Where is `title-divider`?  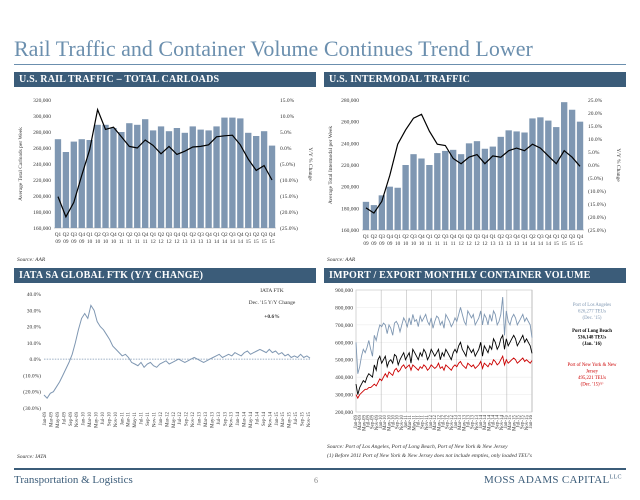
title-divider is located at coordinates (320, 64).